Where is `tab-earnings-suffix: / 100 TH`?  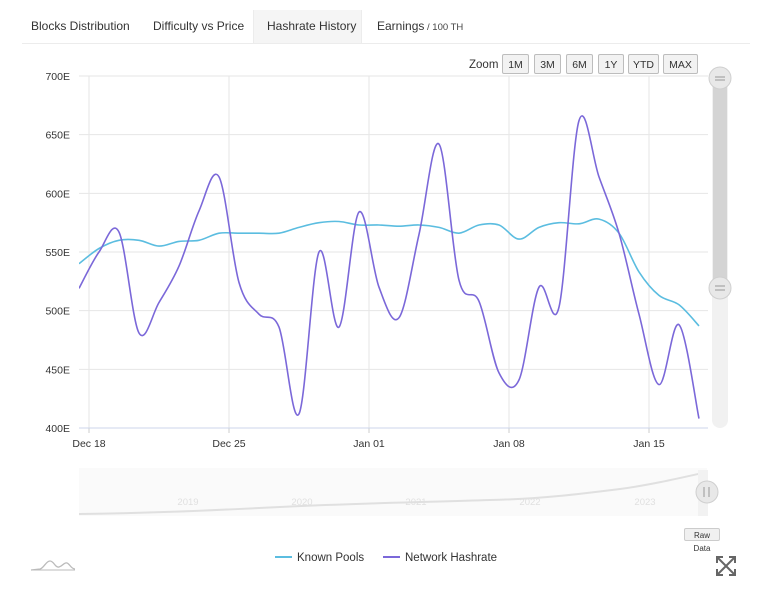
tab-earnings-suffix: / 100 TH is located at coordinates (444, 27).